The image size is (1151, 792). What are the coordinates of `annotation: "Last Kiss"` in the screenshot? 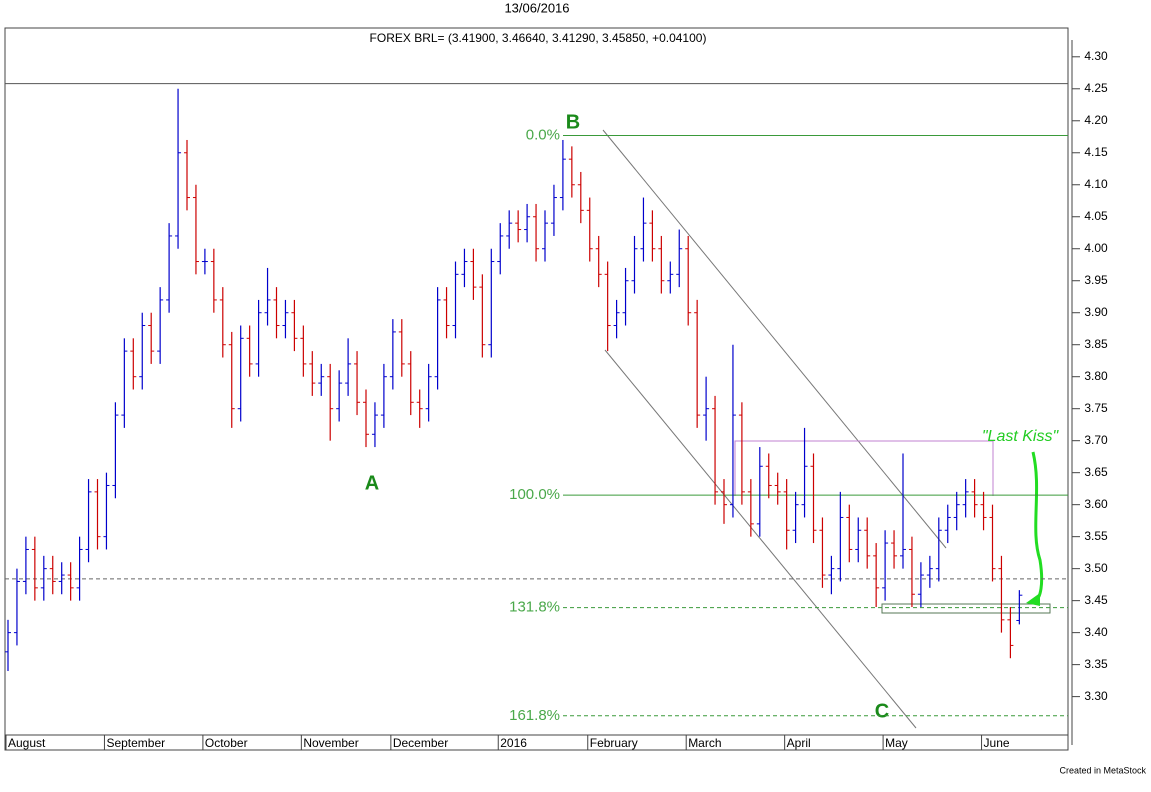 It's located at (1021, 436).